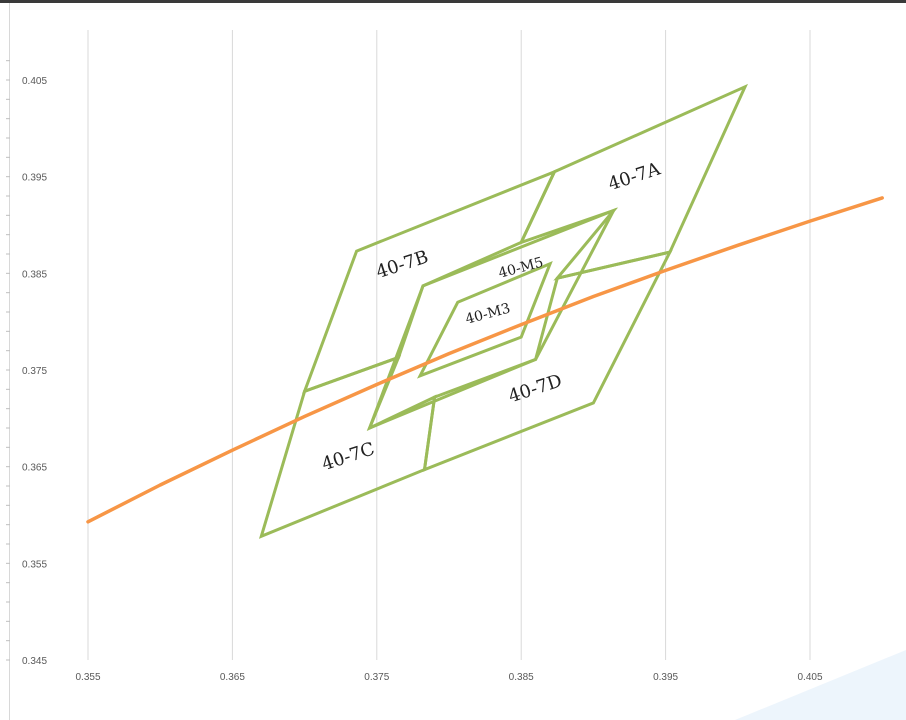 Image resolution: width=906 pixels, height=720 pixels. Describe the element at coordinates (488, 313) in the screenshot. I see `region-label-40-m3: 40-M3` at that location.